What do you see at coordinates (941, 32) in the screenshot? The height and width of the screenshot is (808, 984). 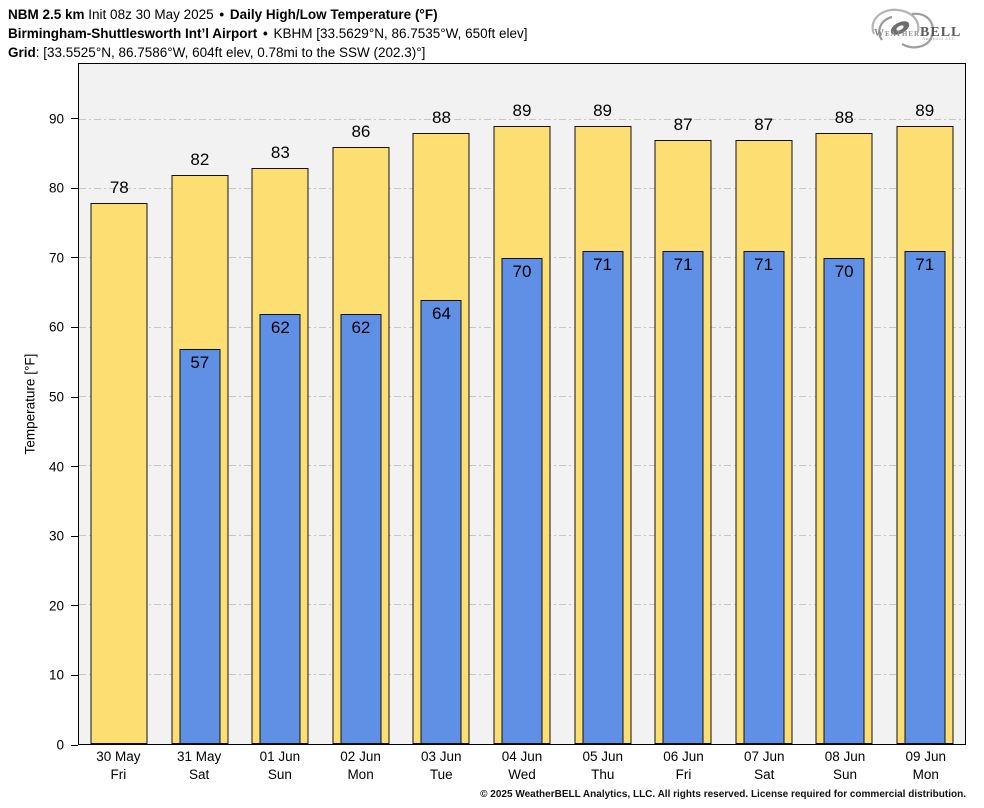 I see `logo-text-bell: BELL` at bounding box center [941, 32].